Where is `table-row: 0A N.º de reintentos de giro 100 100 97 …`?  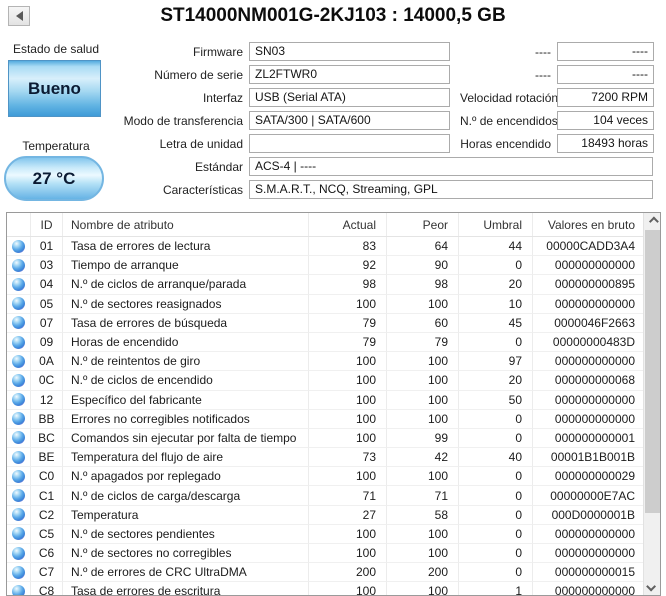 table-row: 0A N.º de reintentos de giro 100 100 97 … is located at coordinates (325, 362).